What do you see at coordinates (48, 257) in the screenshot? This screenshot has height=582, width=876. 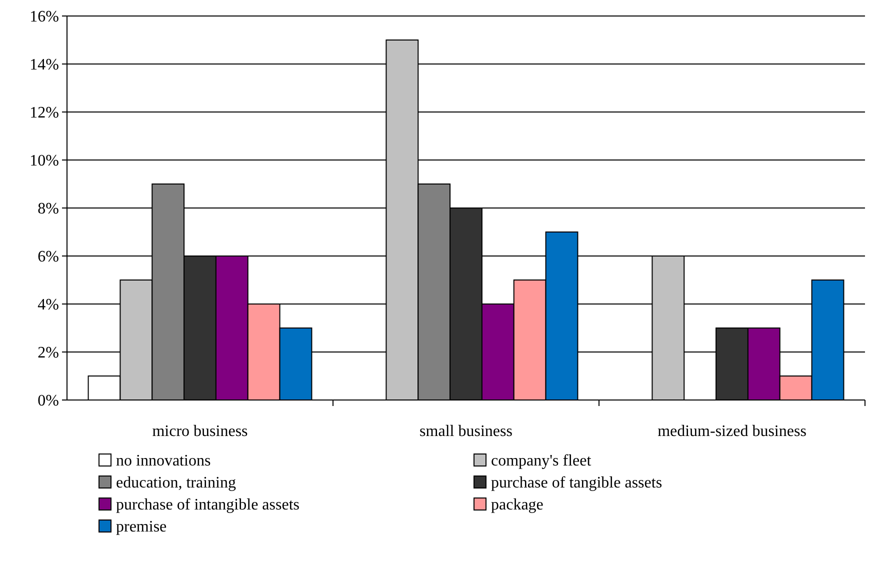 I see `y-tick-label: 6%` at bounding box center [48, 257].